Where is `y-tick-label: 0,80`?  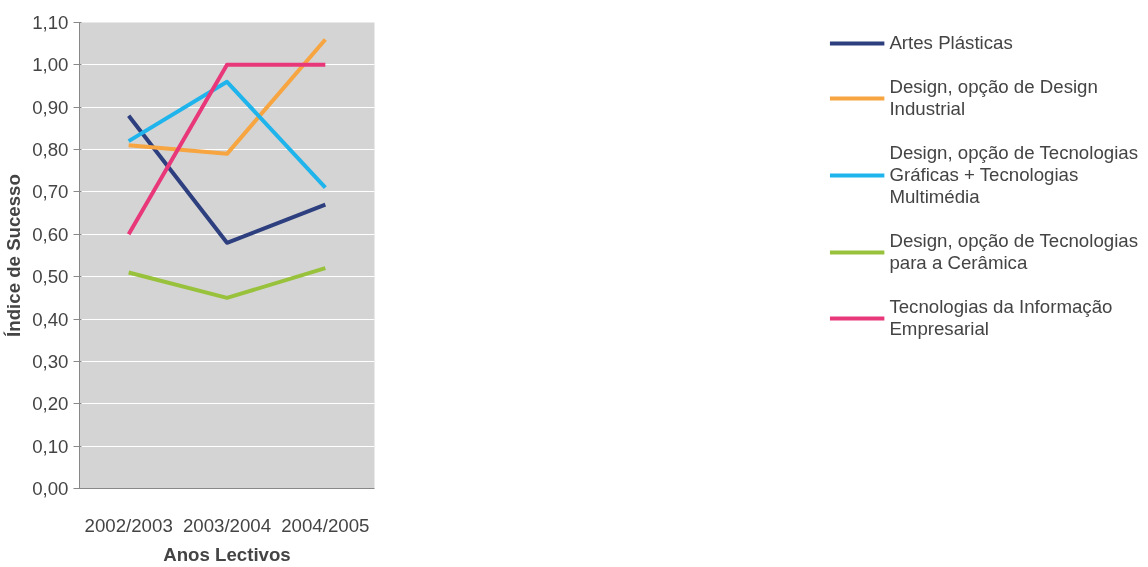
y-tick-label: 0,80 is located at coordinates (50, 150).